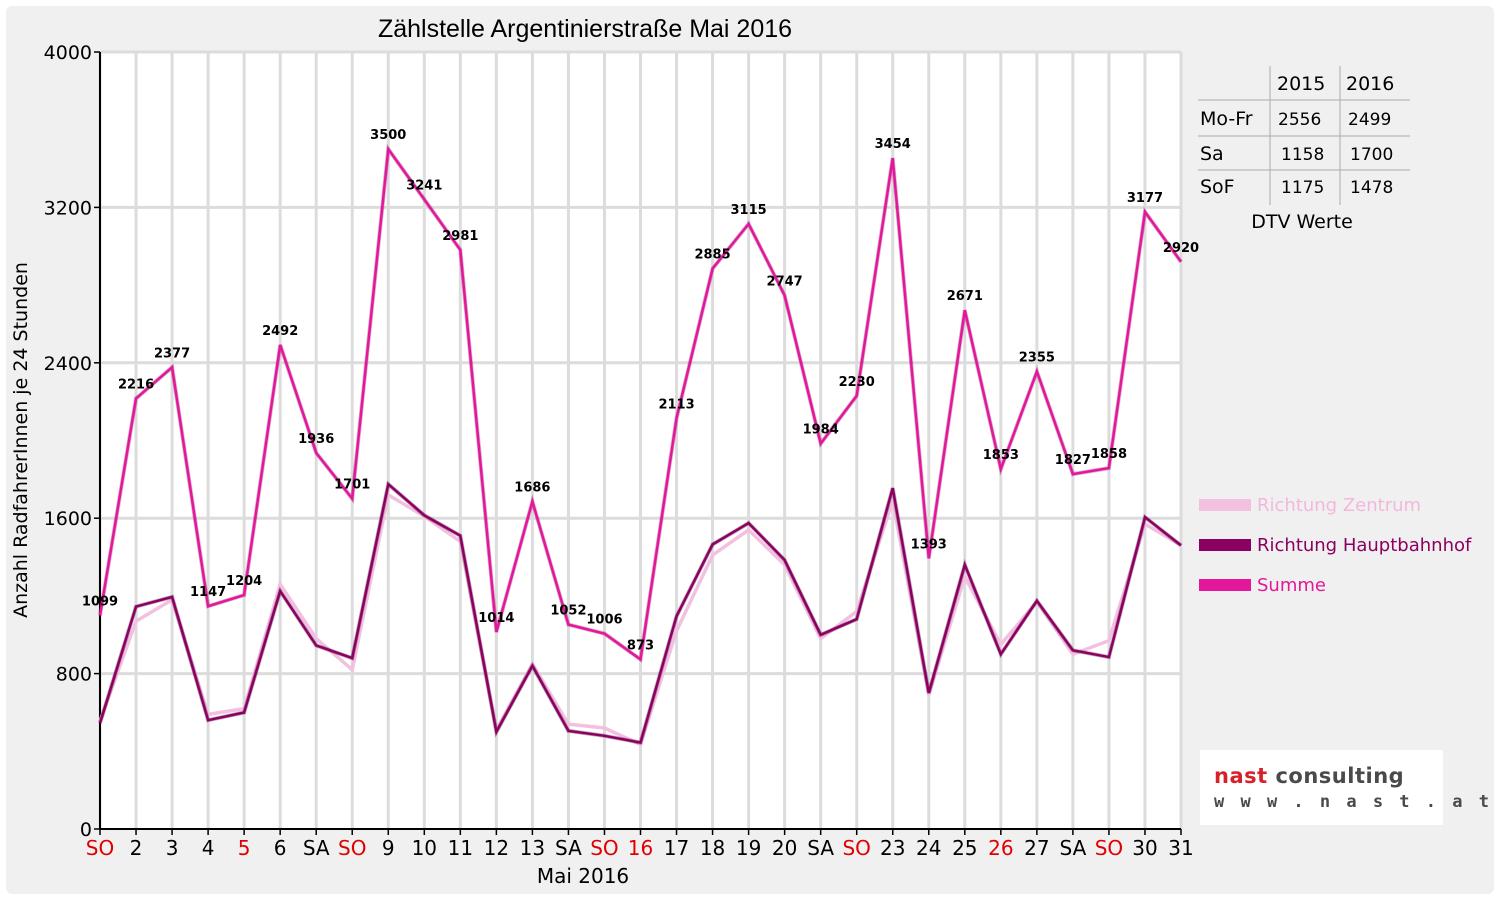  Describe the element at coordinates (585, 29) in the screenshot. I see `chart-title: Zählstelle Argentinierstraße Mai 2016` at that location.